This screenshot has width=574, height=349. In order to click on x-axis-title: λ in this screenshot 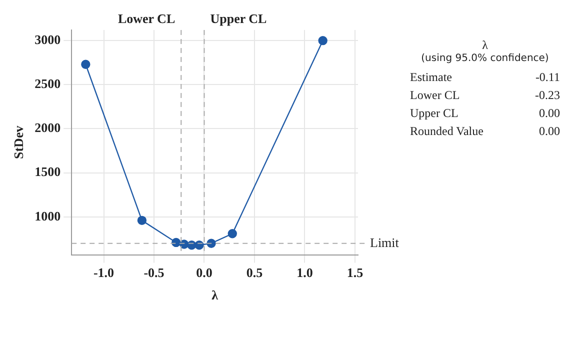, I will do `click(215, 295)`.